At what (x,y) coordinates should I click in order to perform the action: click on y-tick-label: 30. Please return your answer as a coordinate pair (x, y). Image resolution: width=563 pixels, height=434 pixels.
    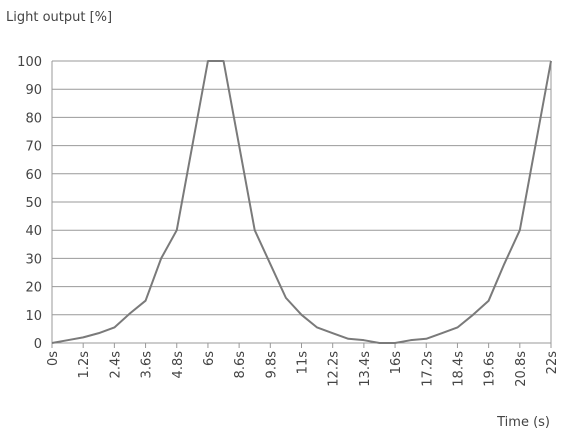
    Looking at the image, I should click on (33, 259).